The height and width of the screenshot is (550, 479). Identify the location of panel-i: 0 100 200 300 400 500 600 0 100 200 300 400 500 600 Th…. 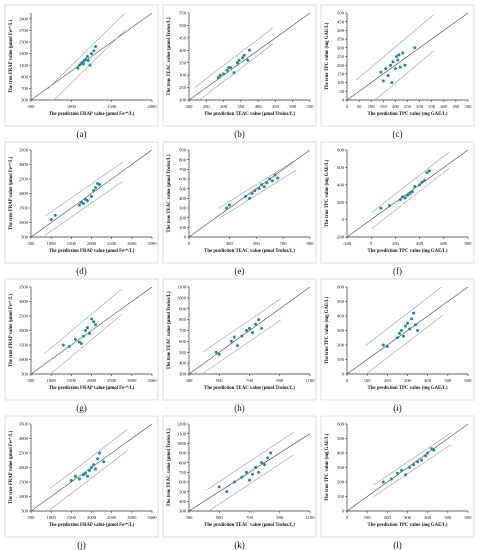
(397, 346).